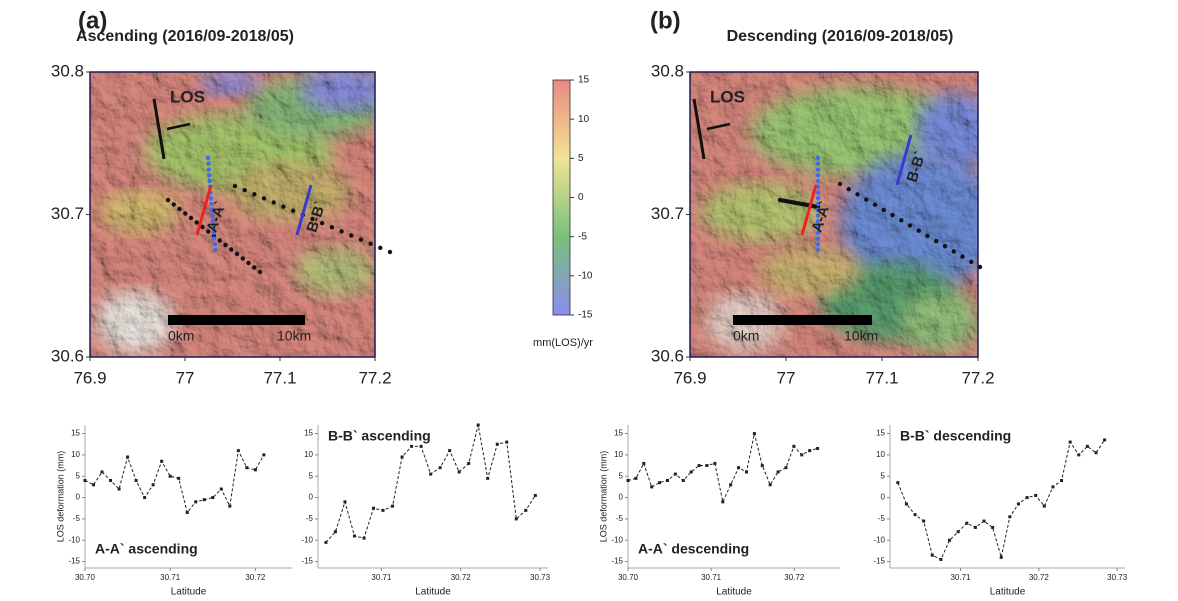 Image resolution: width=1178 pixels, height=601 pixels. I want to click on y-tick-label: -5, so click(77, 518).